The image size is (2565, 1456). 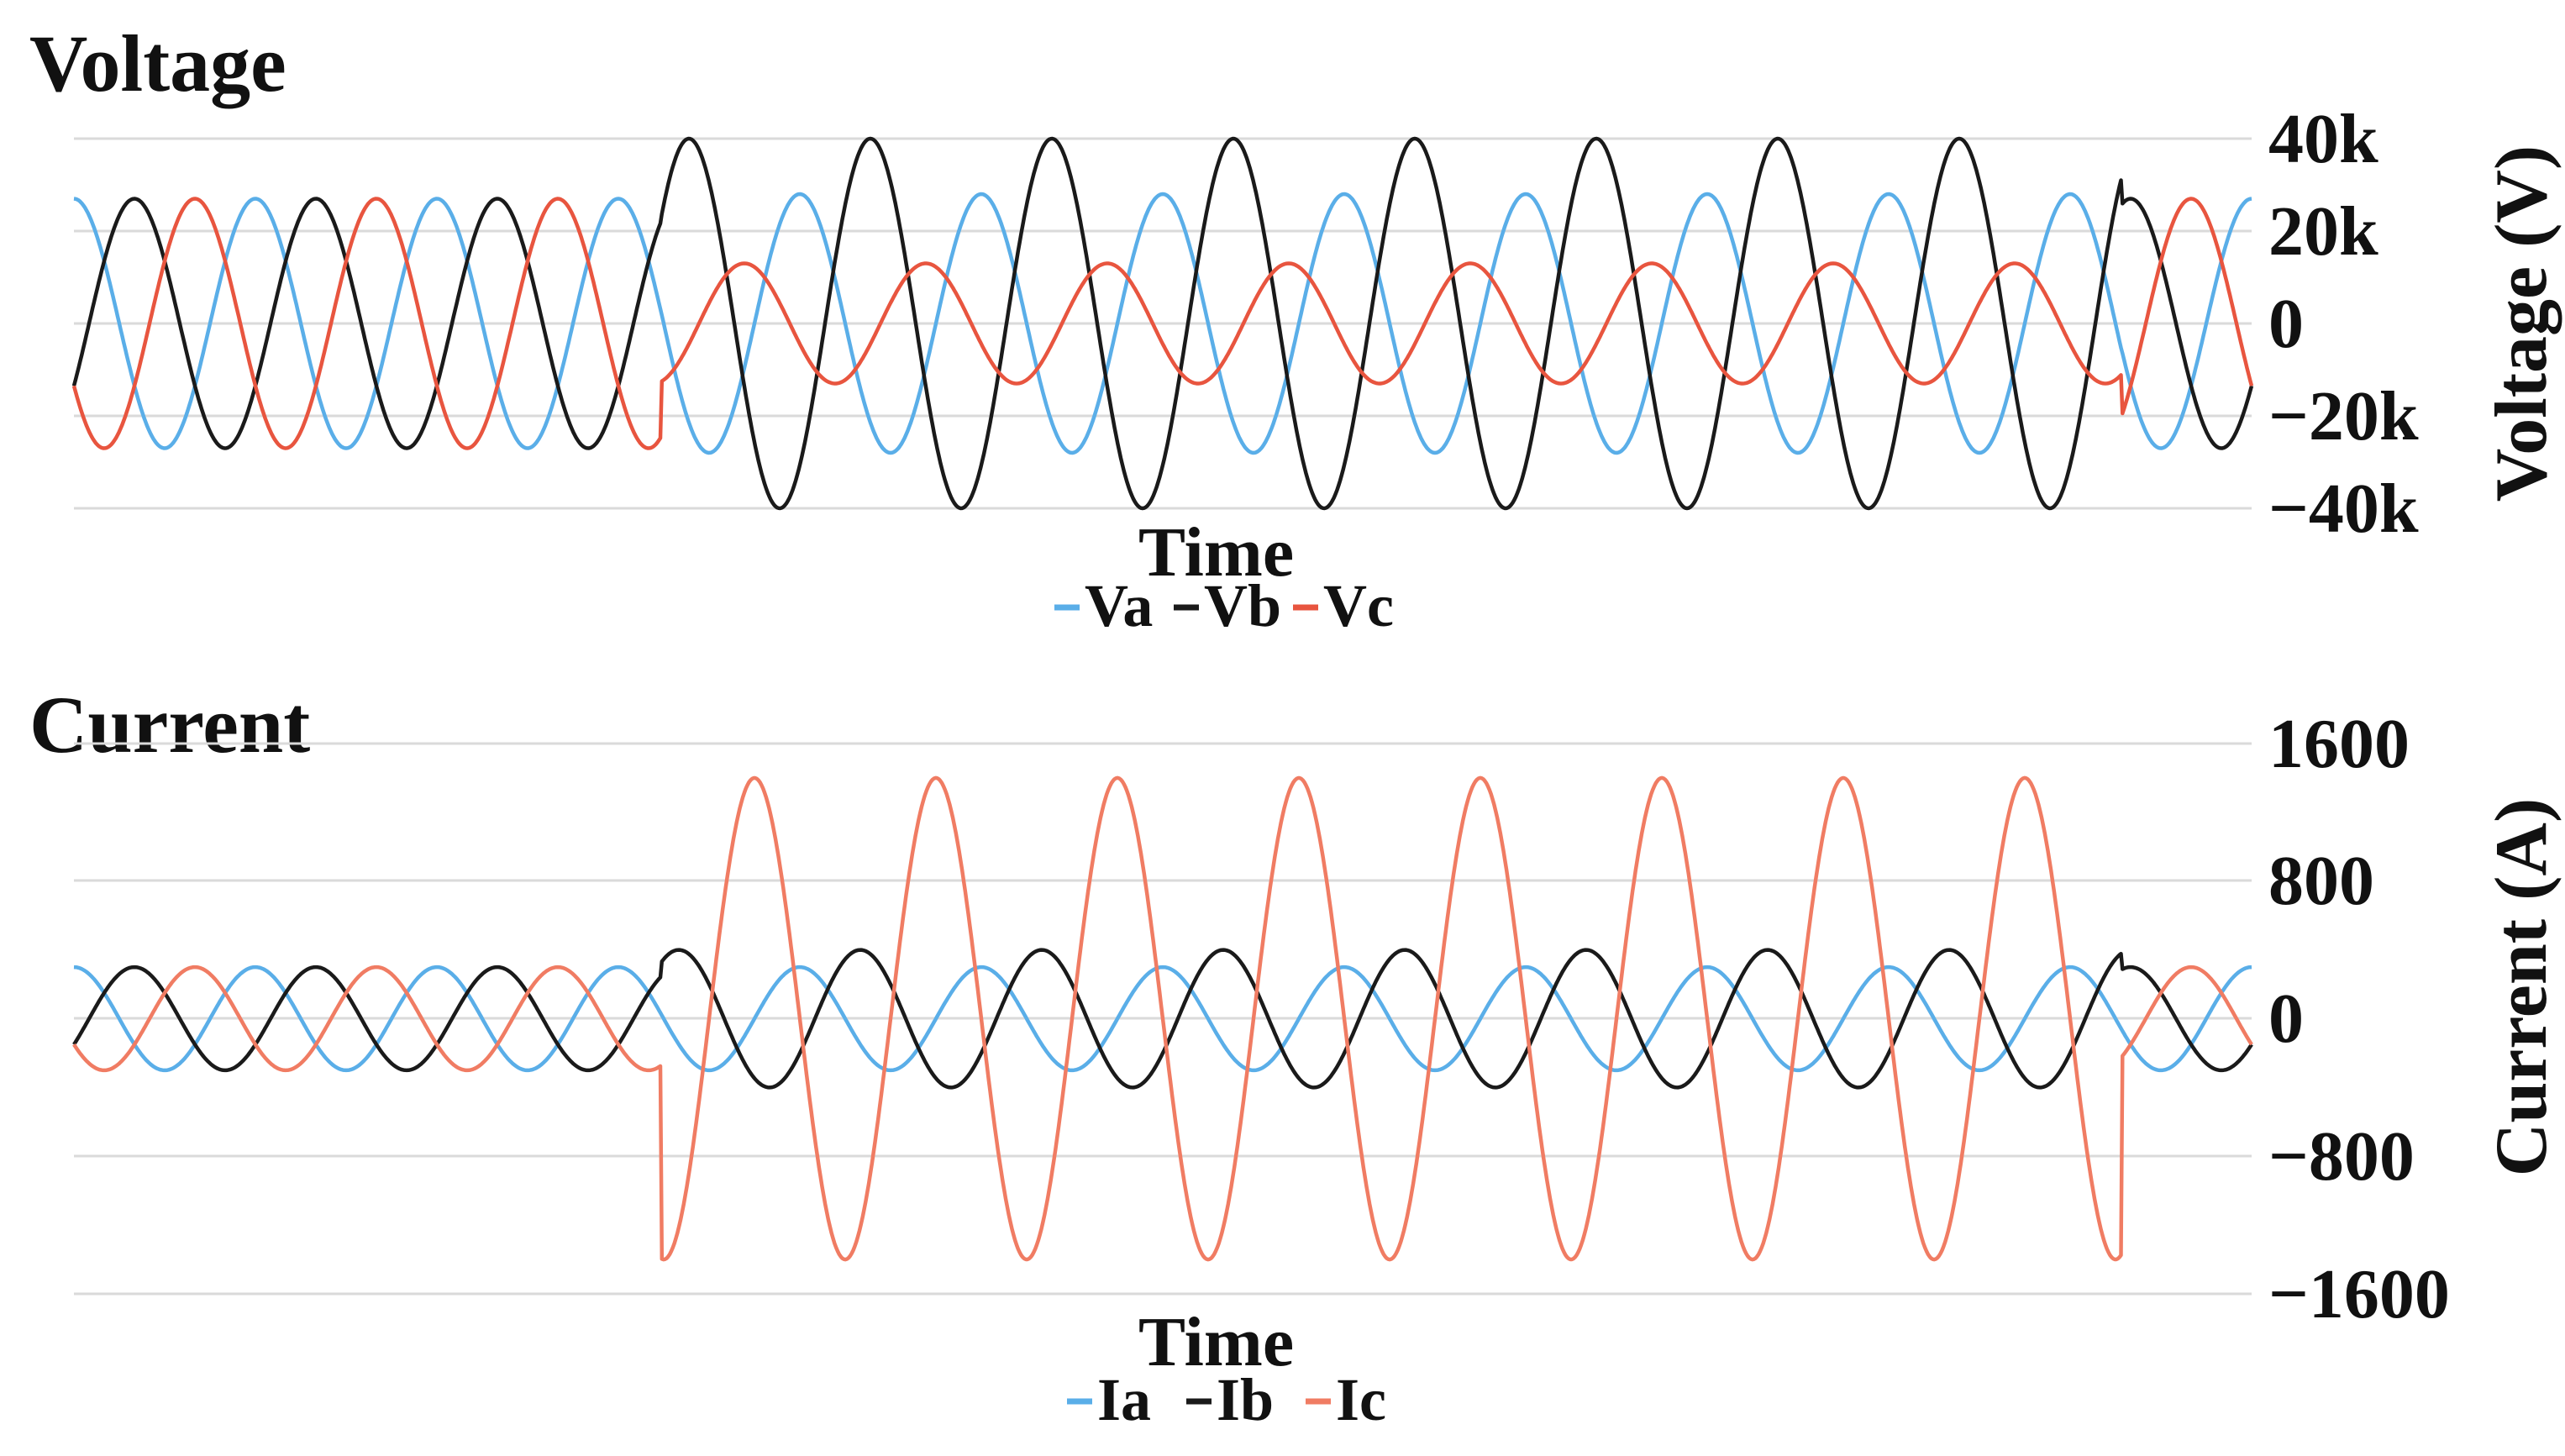 I want to click on voltage-legend-label-vc: Vc, so click(x=1358, y=605).